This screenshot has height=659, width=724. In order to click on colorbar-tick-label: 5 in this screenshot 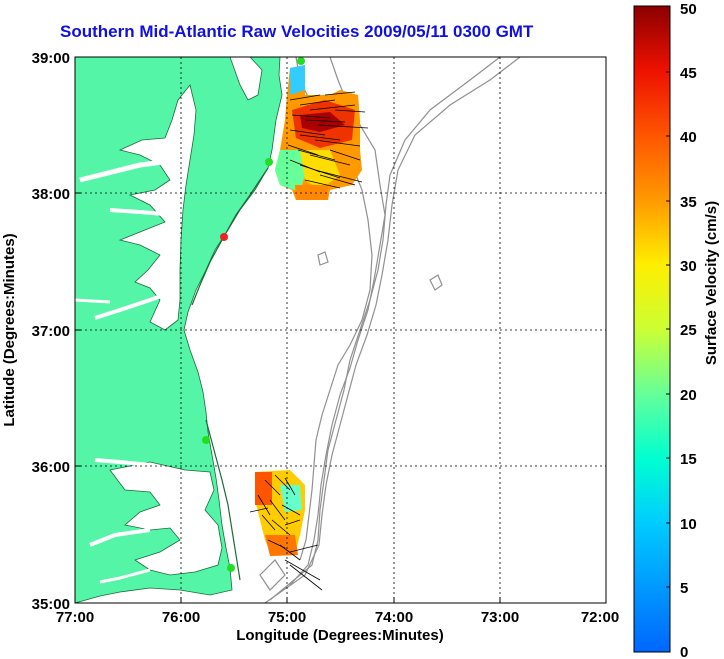, I will do `click(684, 588)`.